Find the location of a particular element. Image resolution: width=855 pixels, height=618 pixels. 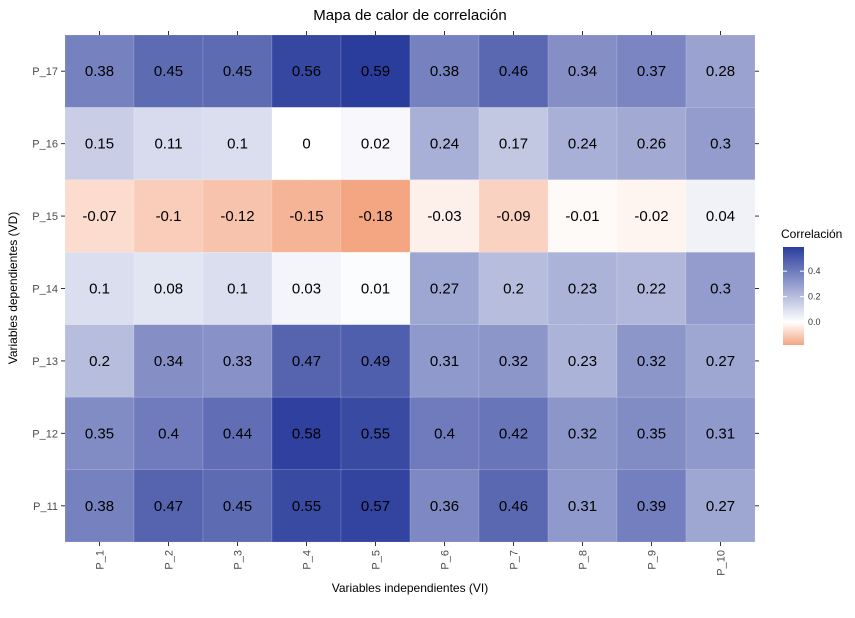

y-tick-label: P_15 is located at coordinates (45, 217).